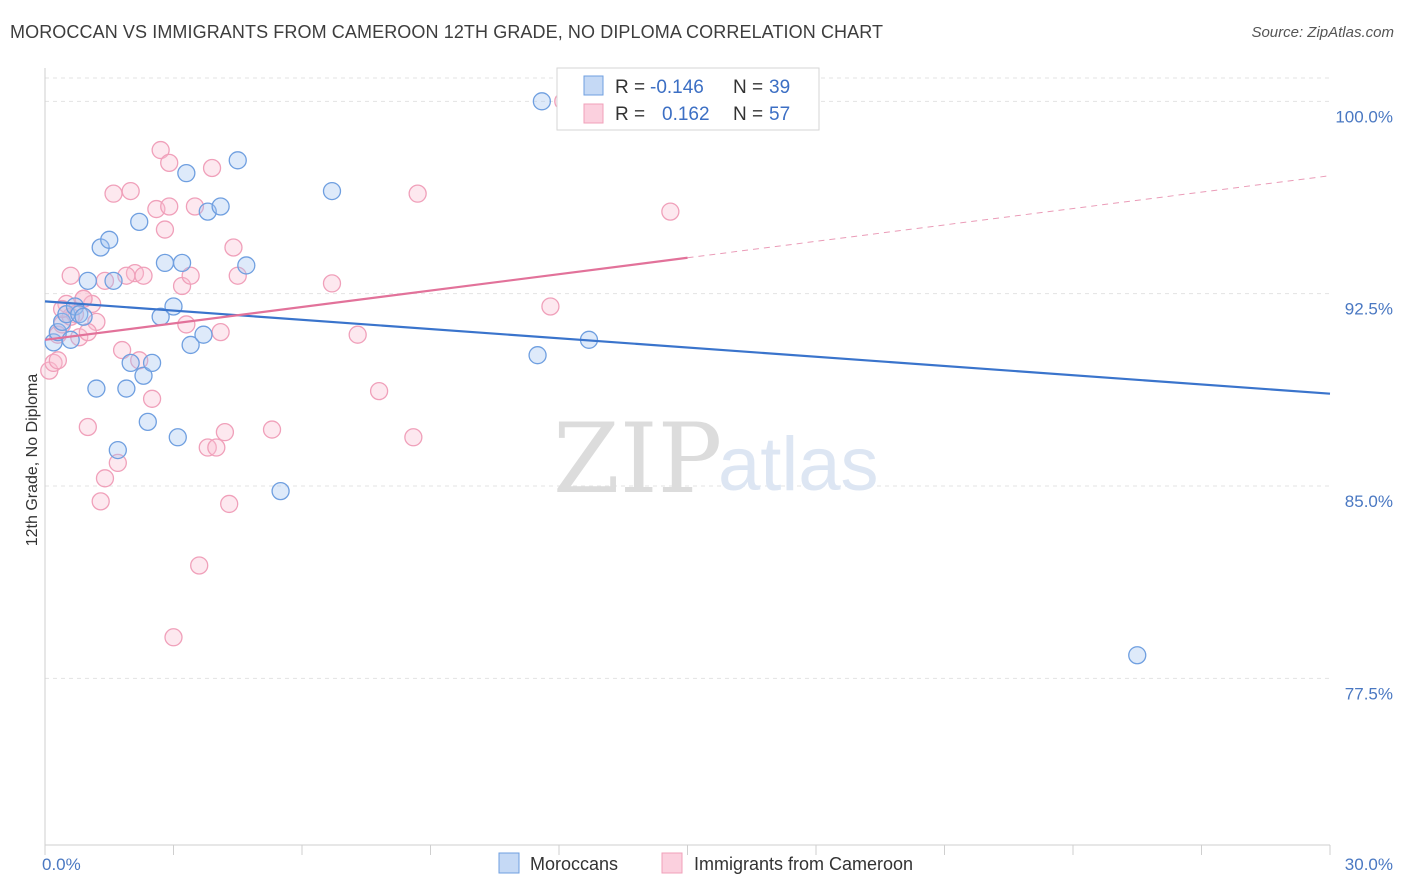 This screenshot has width=1406, height=892. Describe the element at coordinates (1009, 217) in the screenshot. I see `trend-line-cameroon-extension` at that location.